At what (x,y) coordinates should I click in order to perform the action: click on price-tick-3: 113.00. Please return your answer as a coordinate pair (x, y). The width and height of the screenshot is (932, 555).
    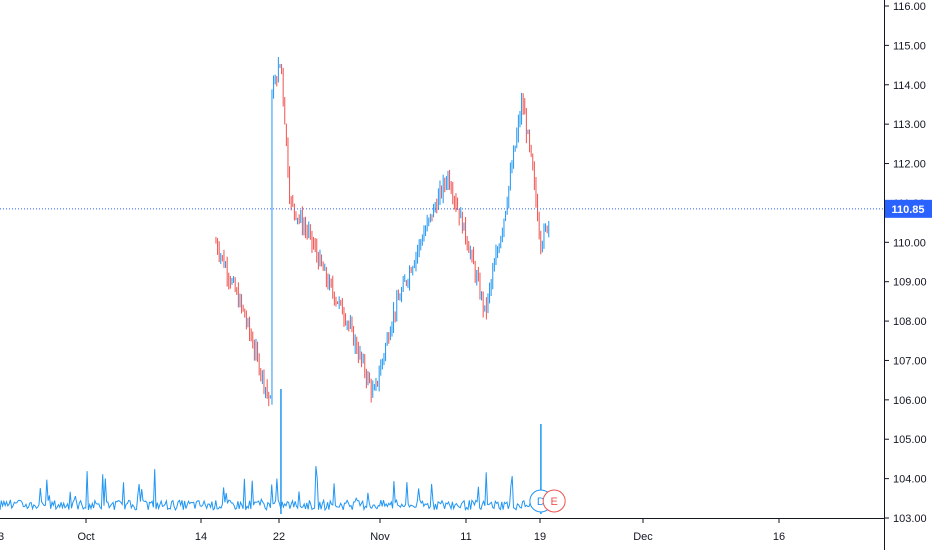
    Looking at the image, I should click on (909, 125).